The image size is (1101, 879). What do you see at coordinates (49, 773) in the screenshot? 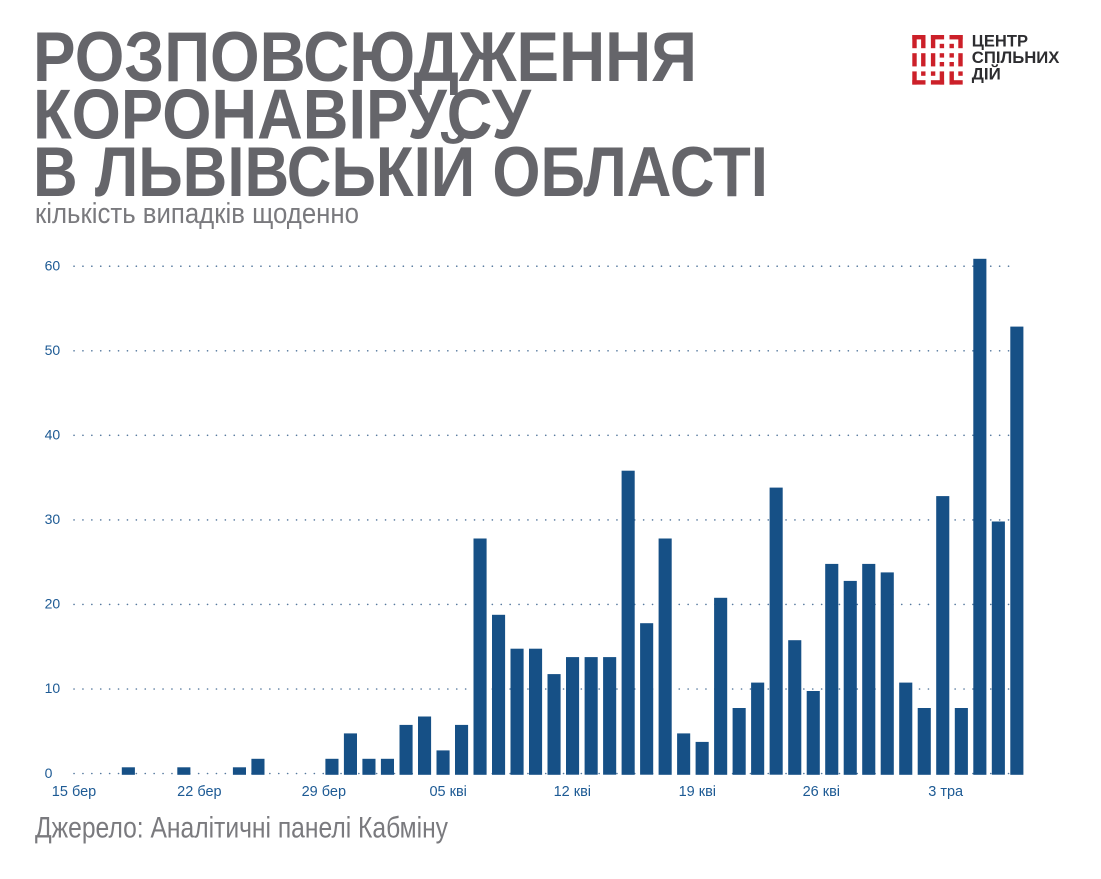
I see `svg-text: 0` at bounding box center [49, 773].